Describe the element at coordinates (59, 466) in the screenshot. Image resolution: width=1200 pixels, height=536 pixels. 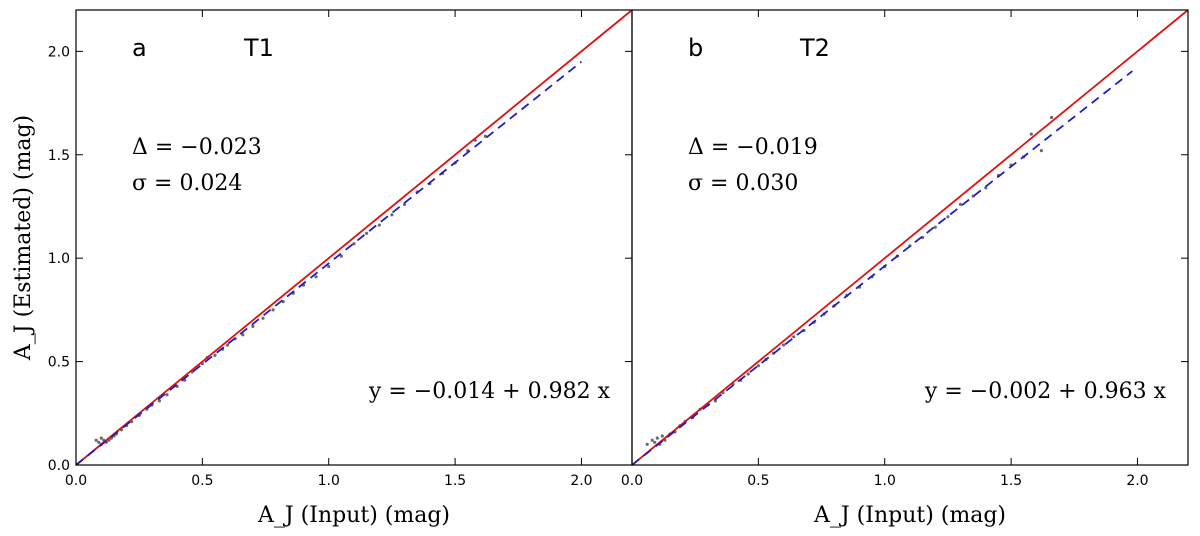
I see `y-tick-label: 0.0` at that location.